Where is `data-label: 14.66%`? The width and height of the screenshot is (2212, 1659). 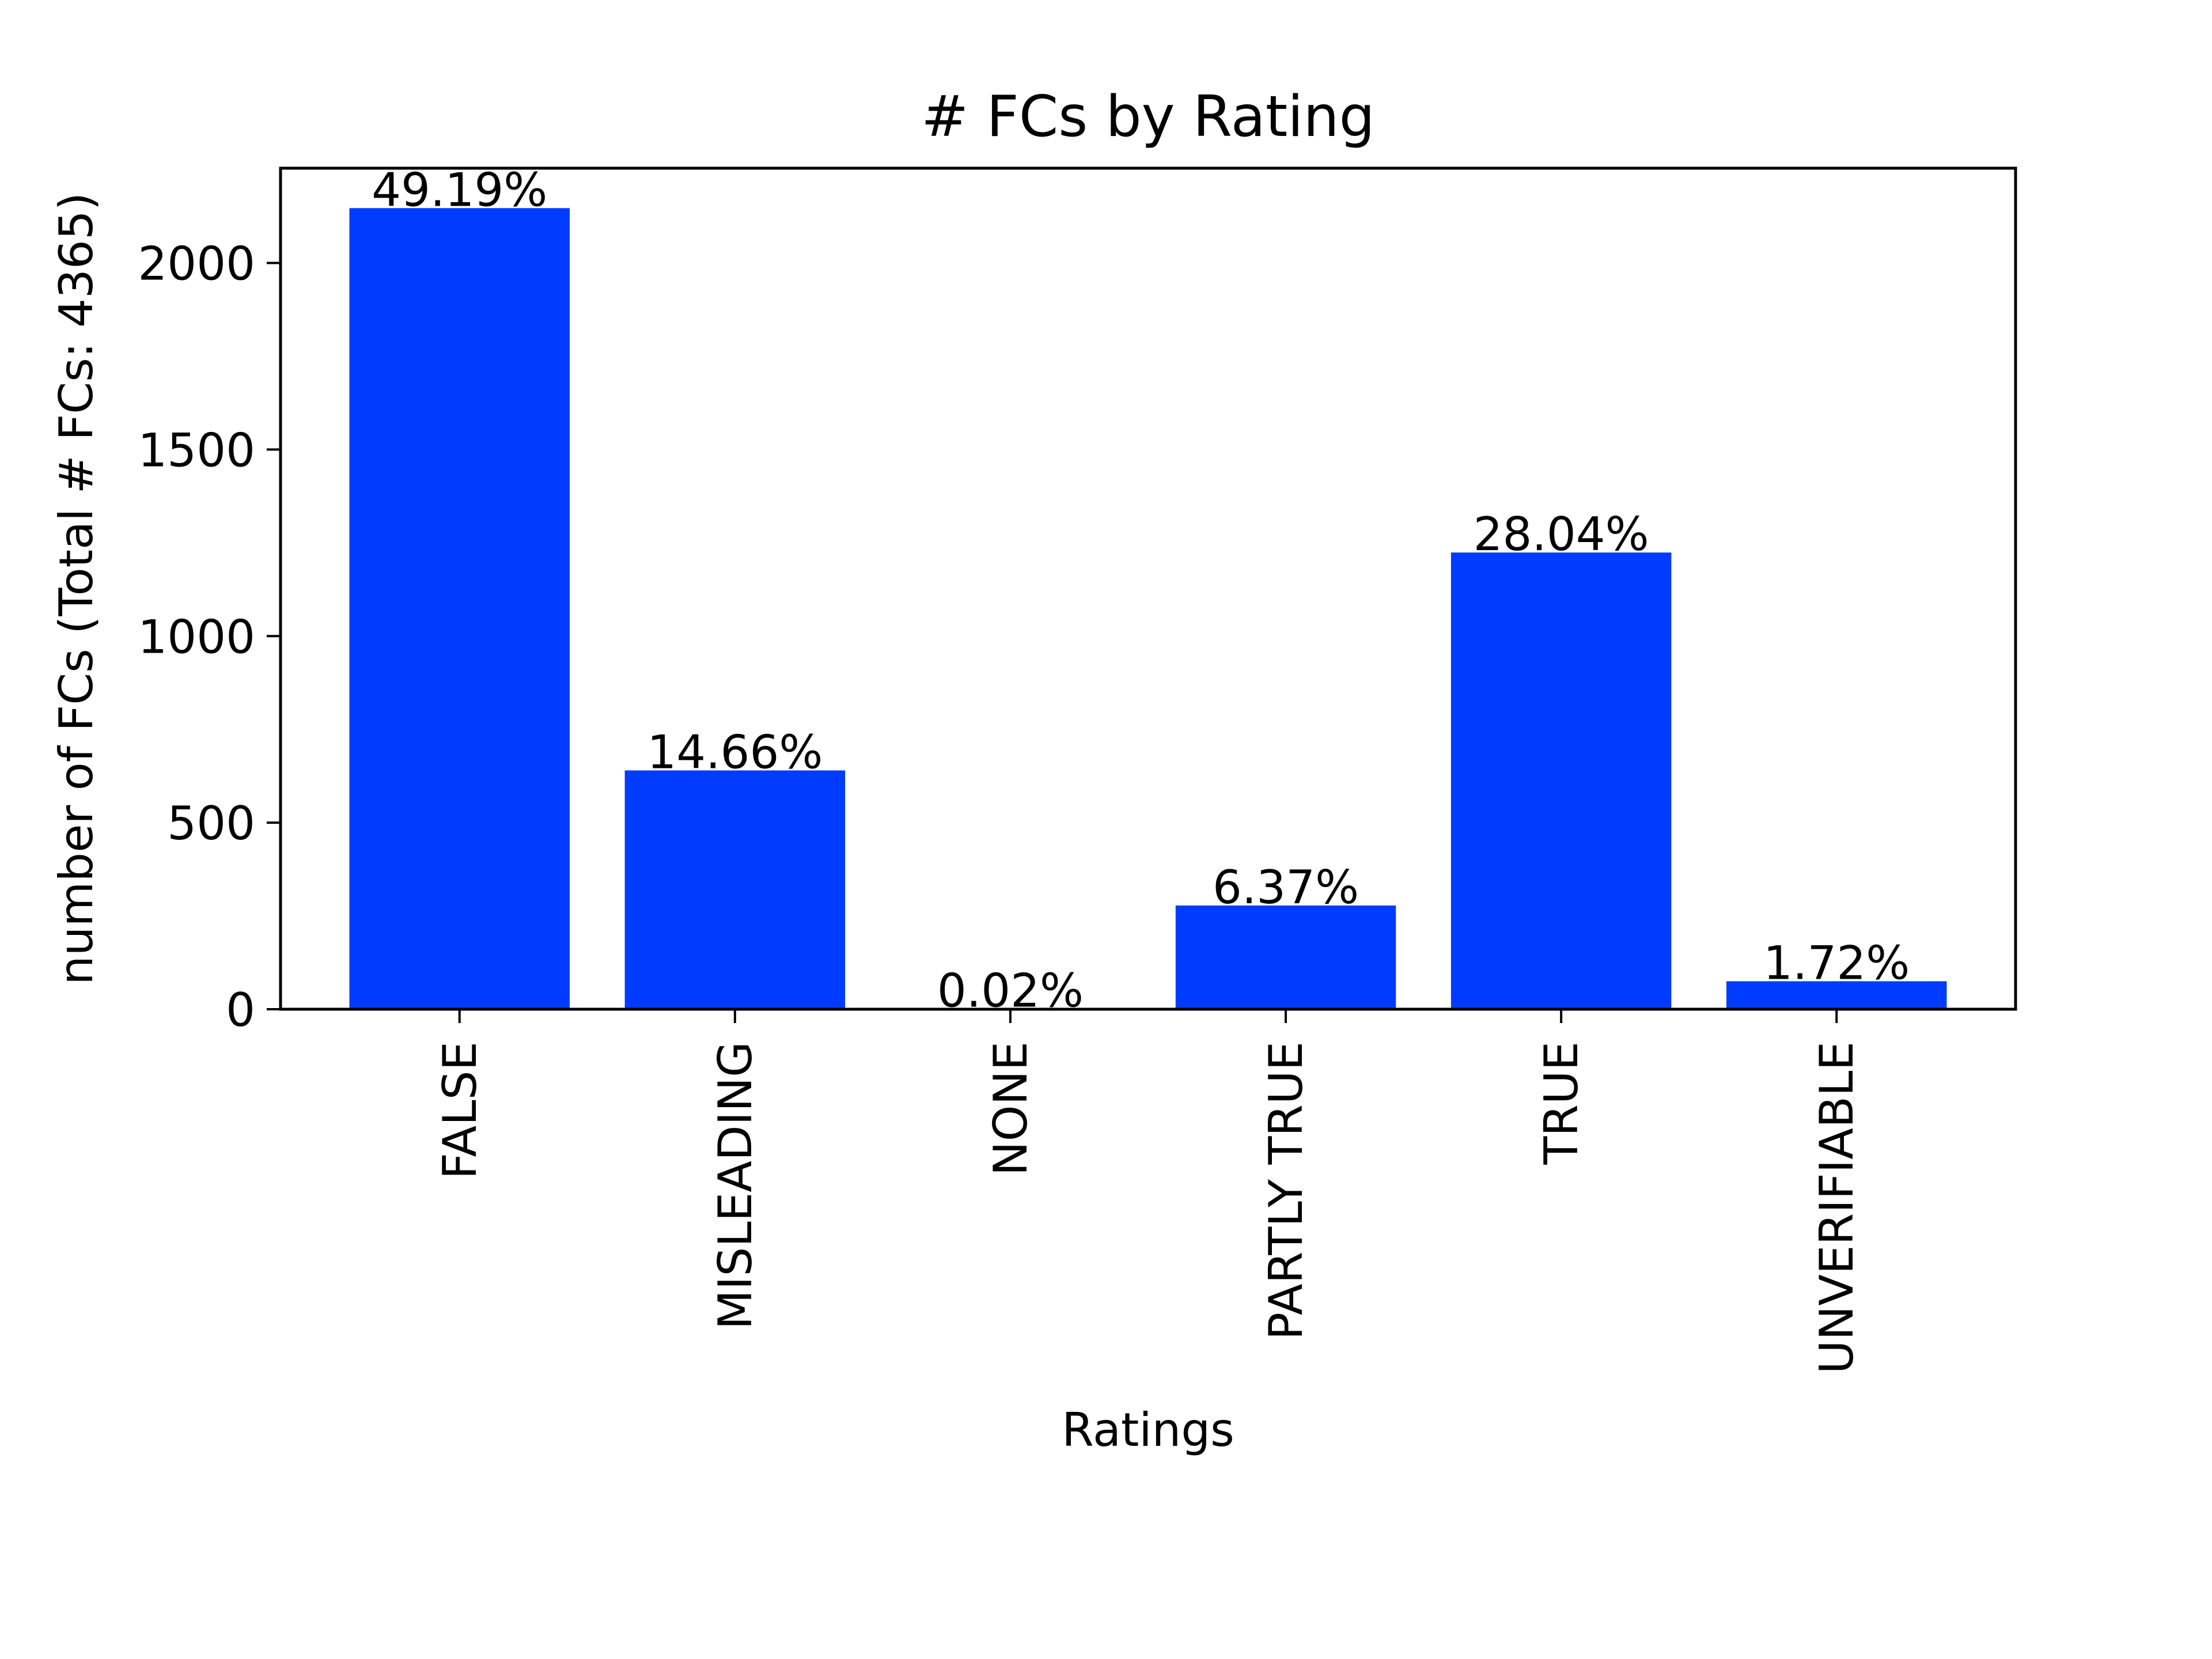
data-label: 14.66% is located at coordinates (735, 752).